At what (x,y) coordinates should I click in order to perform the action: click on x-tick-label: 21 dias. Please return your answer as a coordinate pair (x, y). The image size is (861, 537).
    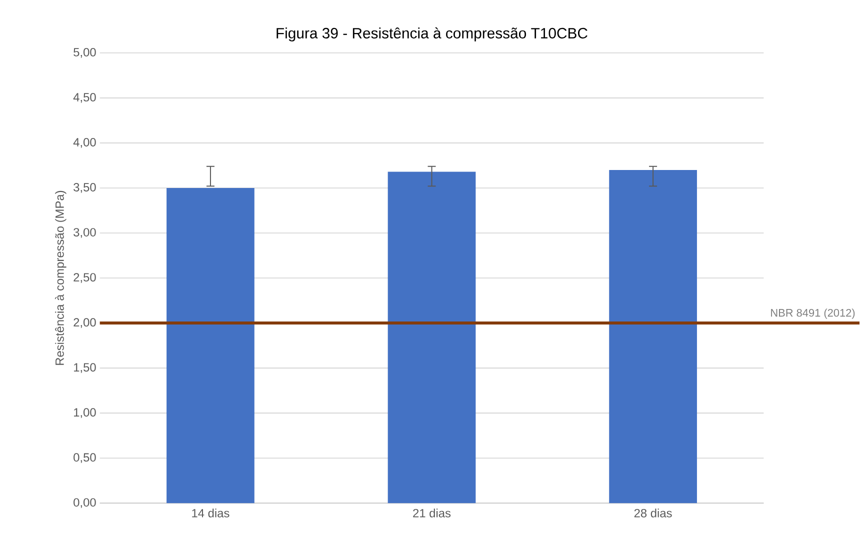
    Looking at the image, I should click on (432, 513).